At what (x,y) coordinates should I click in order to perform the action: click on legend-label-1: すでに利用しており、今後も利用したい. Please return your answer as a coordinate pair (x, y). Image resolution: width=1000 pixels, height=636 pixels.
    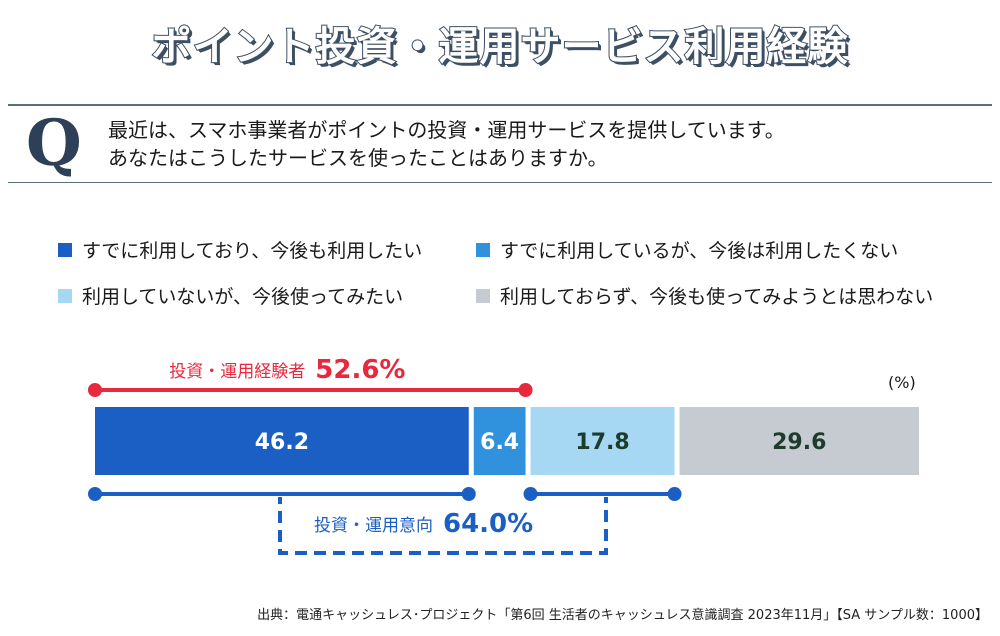
    Looking at the image, I should click on (252, 251).